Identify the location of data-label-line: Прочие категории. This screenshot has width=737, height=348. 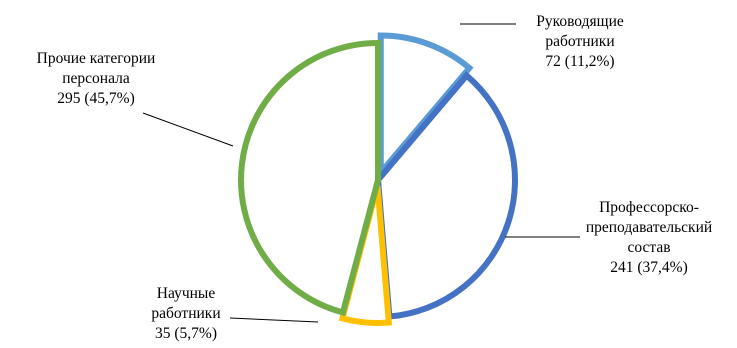
(96, 58).